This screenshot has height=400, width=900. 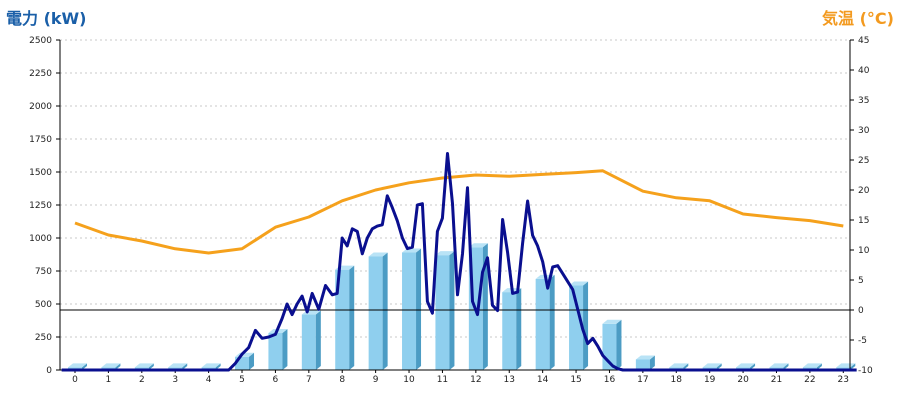 What do you see at coordinates (43, 305) in the screenshot?
I see `left-tick-label: 500` at bounding box center [43, 305].